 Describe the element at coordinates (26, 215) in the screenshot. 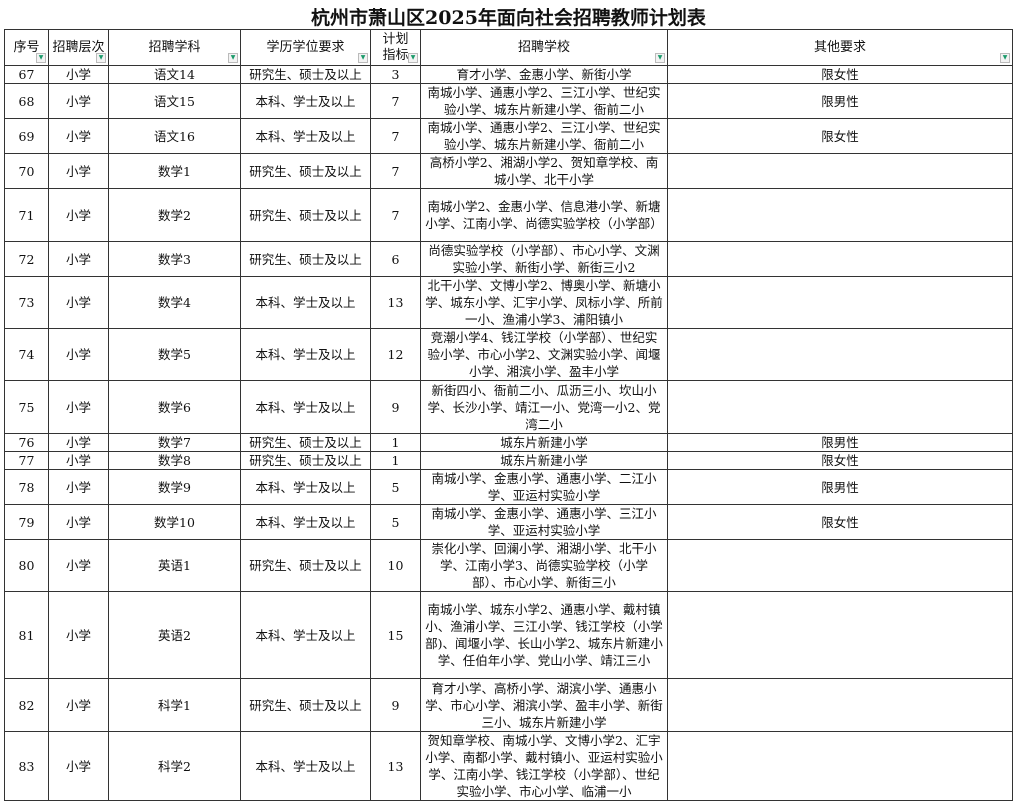

I see `cell-no: 71` at that location.